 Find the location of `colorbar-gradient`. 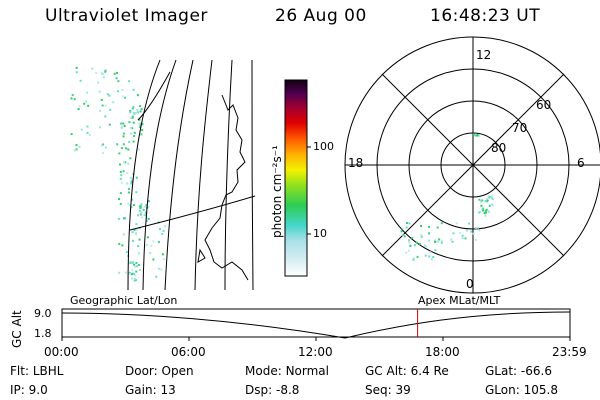

colorbar-gradient is located at coordinates (296, 178).